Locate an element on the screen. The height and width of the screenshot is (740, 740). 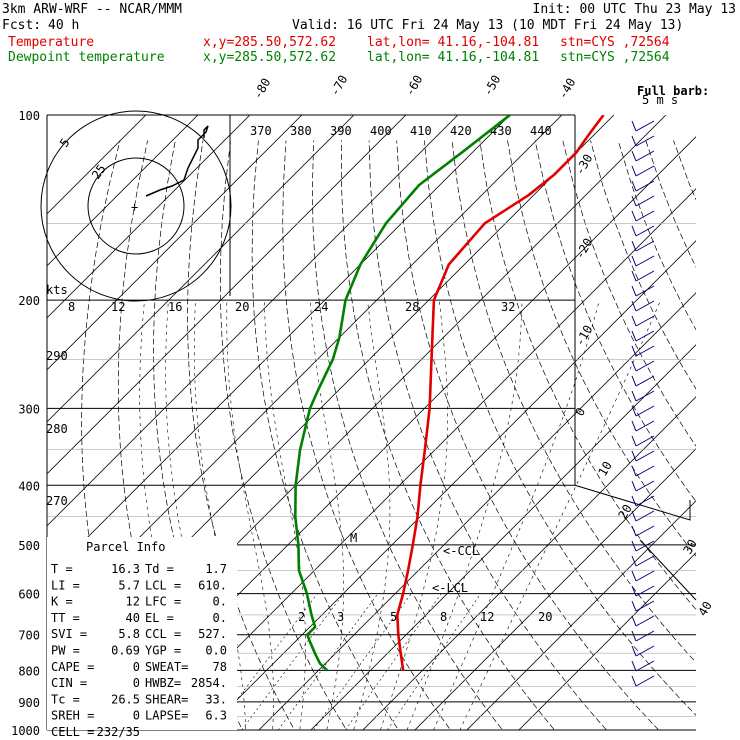
temperature-station: stn=CYS ,72564 is located at coordinates (615, 42).